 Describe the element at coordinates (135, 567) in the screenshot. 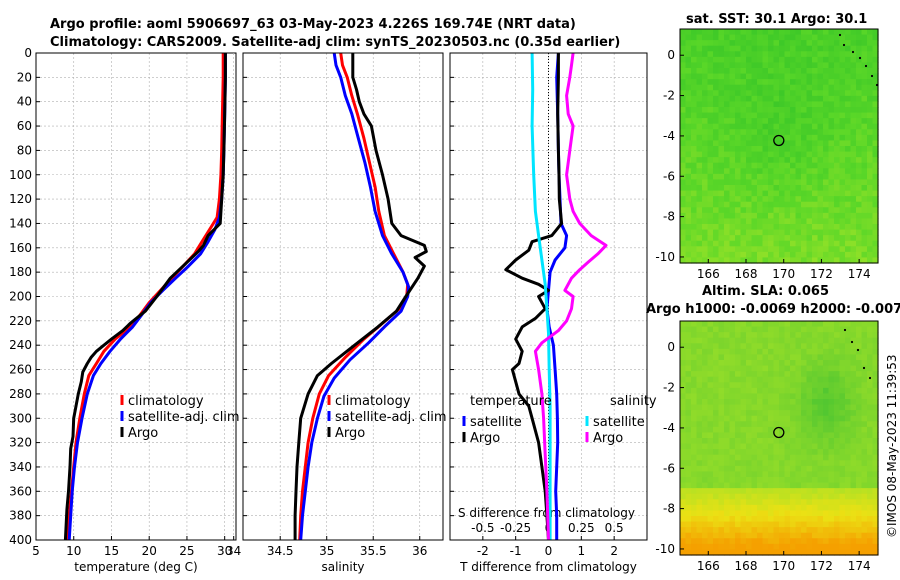

I see `temperature-x-axis-label: temperature (deg C)` at that location.